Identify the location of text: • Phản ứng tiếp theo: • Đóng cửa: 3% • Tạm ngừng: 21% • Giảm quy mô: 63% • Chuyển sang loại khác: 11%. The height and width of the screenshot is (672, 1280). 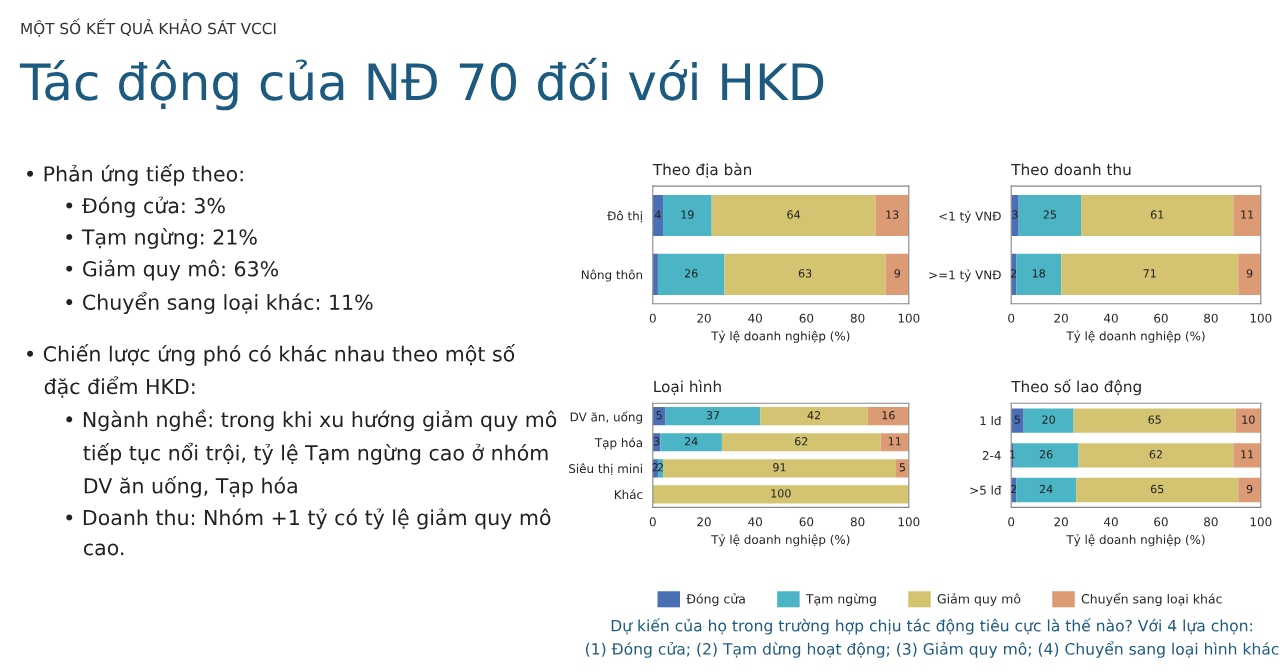
(200, 239).